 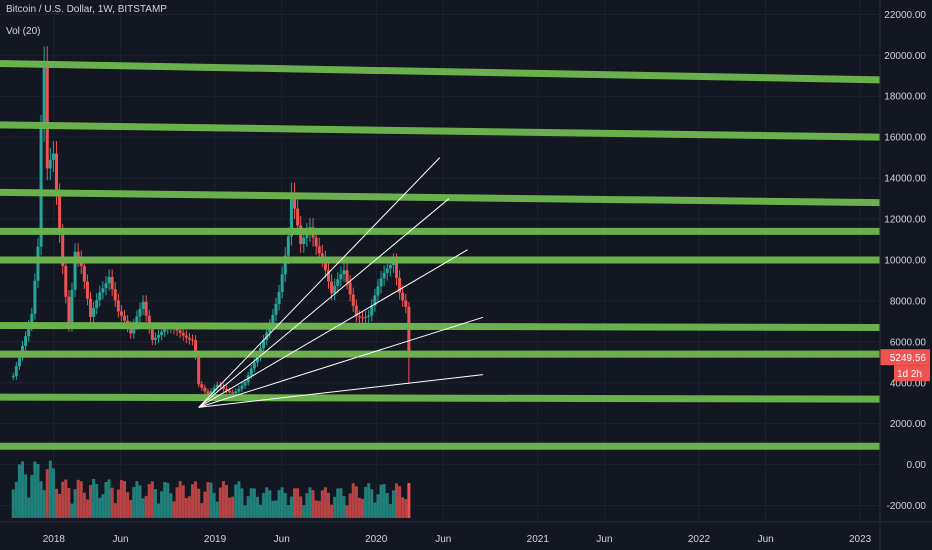 What do you see at coordinates (905, 15) in the screenshot?
I see `price-axis-label: 22000.00` at bounding box center [905, 15].